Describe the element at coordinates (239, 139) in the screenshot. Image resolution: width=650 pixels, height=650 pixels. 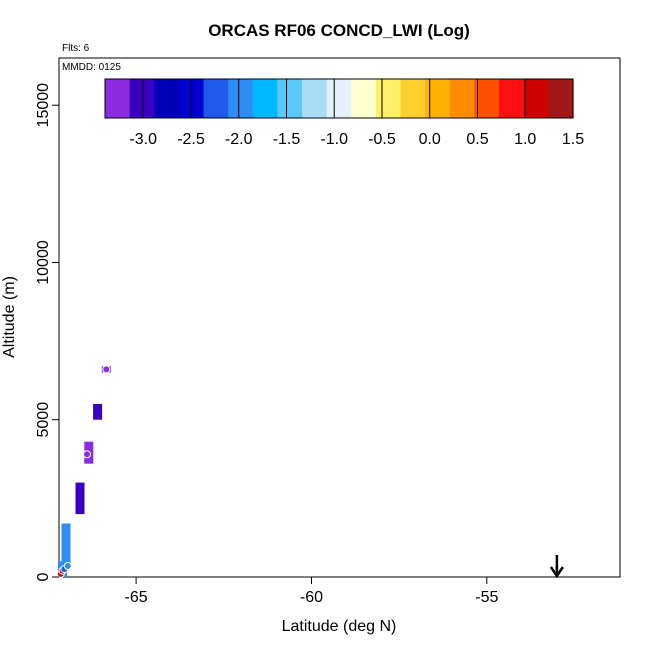
I see `colorbar-tick-label: -2.0` at that location.